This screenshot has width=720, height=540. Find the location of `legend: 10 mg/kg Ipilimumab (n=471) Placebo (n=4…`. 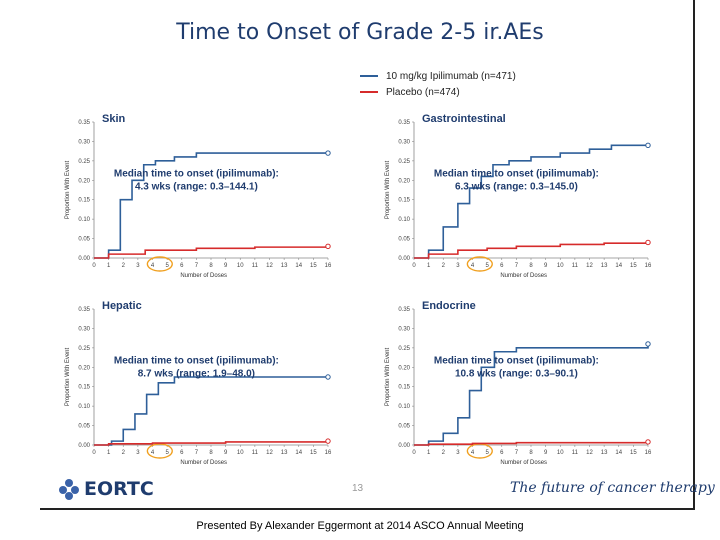

legend: 10 mg/kg Ipilimumab (n=471) Placebo (n=4… is located at coordinates (438, 84).